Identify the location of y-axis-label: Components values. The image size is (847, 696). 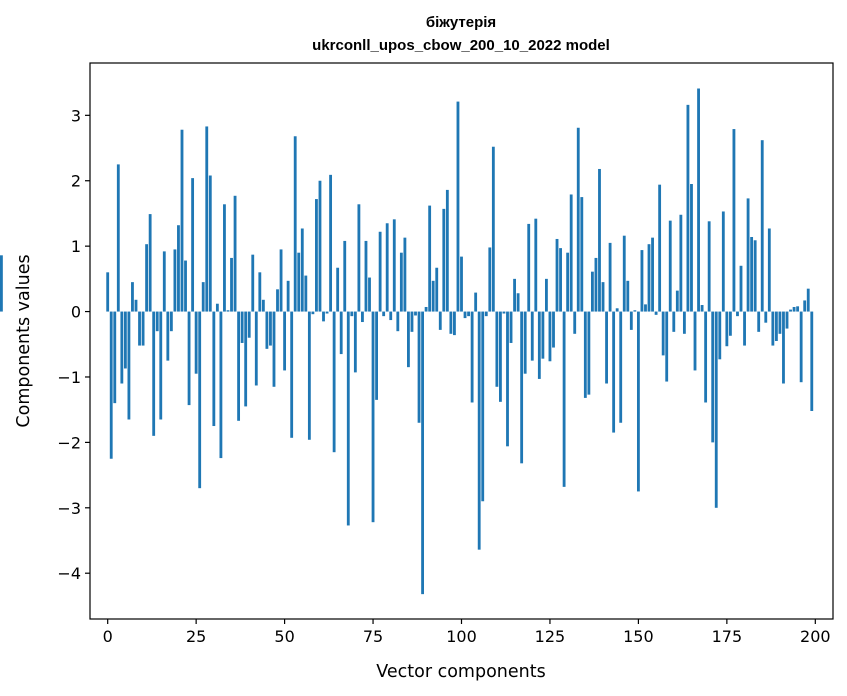
(24, 340).